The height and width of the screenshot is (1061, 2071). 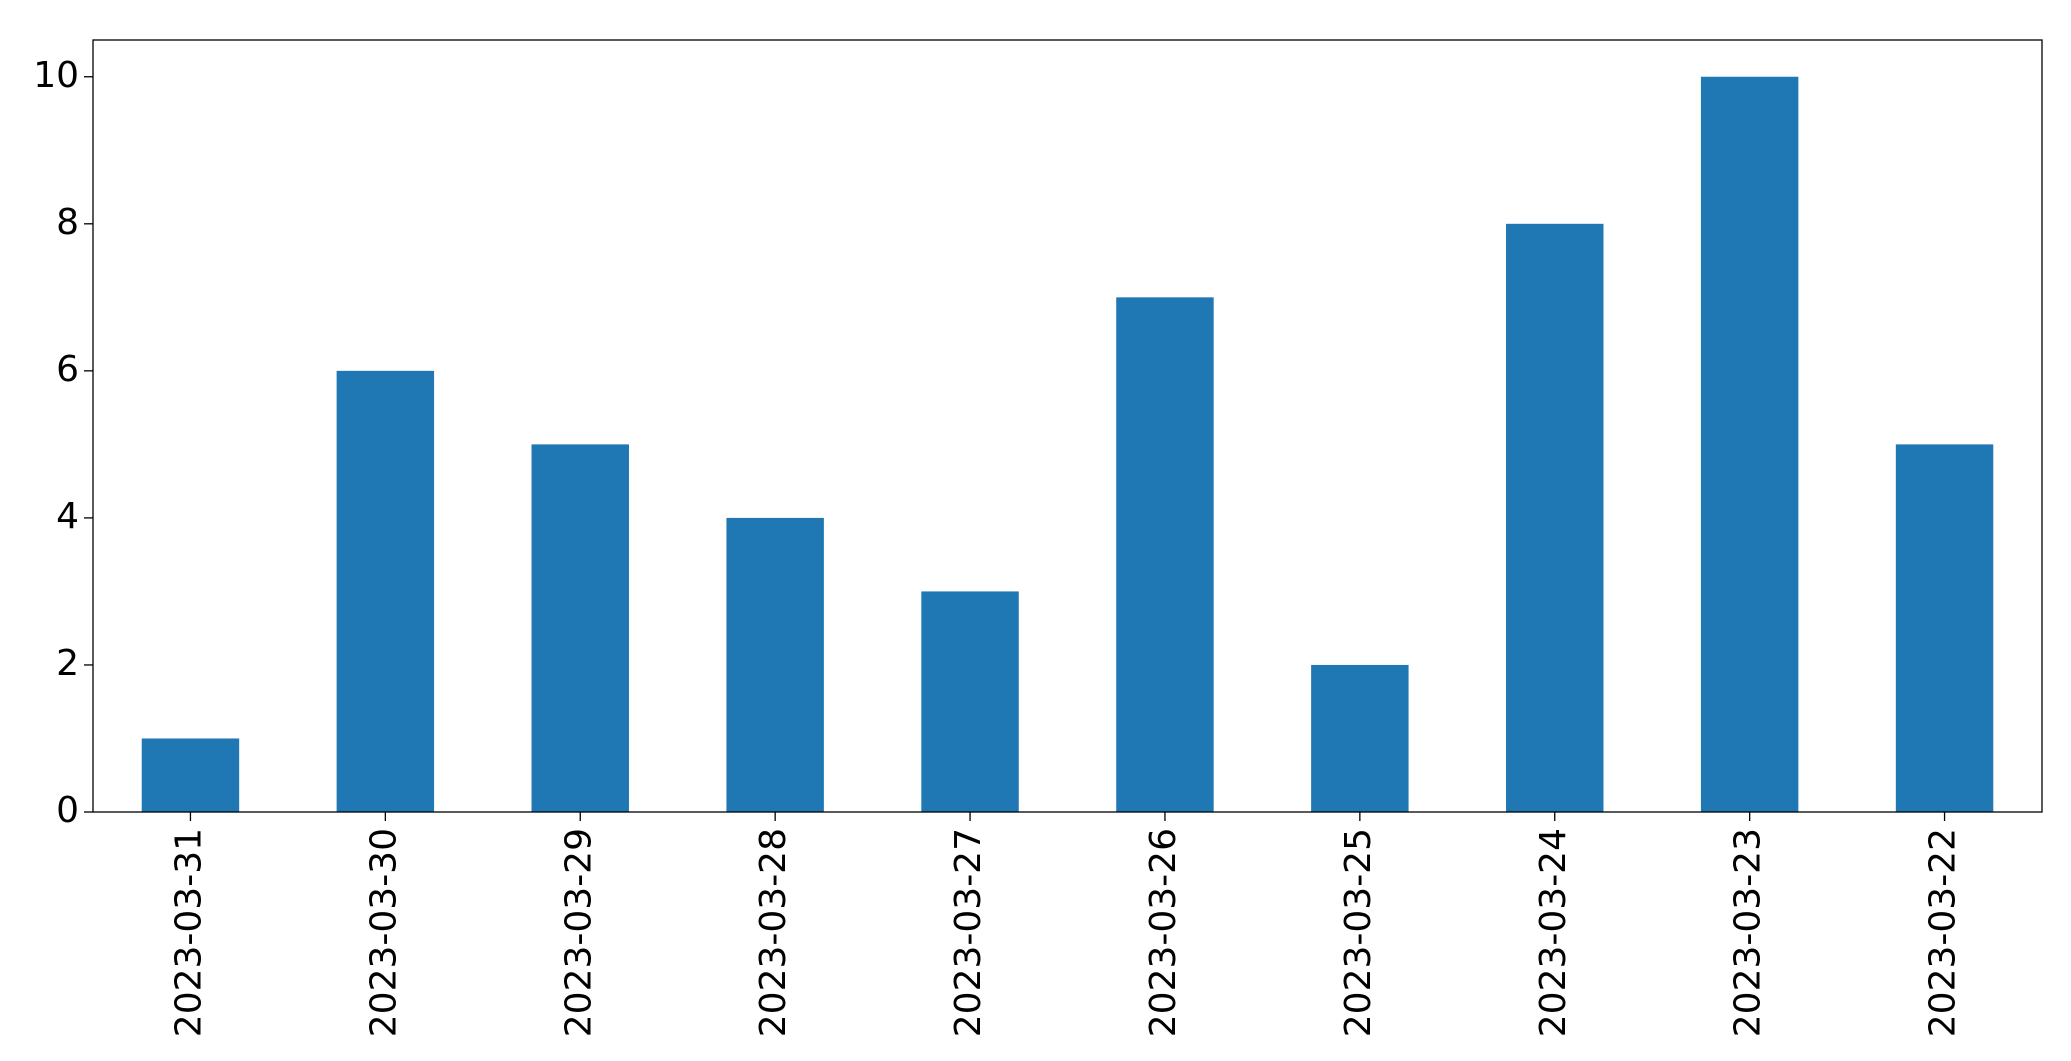 I want to click on y-tick-label: 8, so click(x=67, y=222).